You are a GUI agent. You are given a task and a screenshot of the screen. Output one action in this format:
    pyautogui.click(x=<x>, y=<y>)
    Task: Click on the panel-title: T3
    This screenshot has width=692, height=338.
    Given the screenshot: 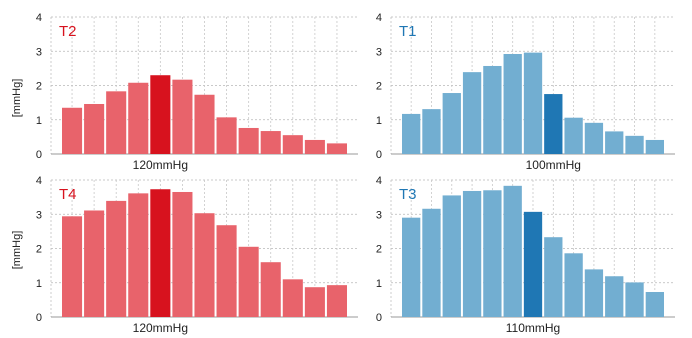 What is the action you would take?
    pyautogui.click(x=408, y=194)
    